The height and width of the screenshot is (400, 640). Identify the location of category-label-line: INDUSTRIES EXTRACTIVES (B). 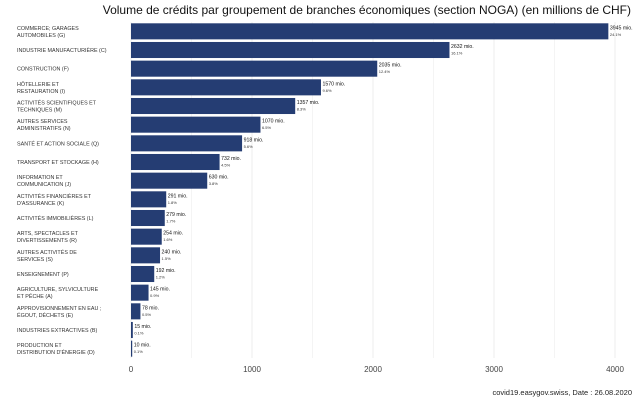
(57, 331).